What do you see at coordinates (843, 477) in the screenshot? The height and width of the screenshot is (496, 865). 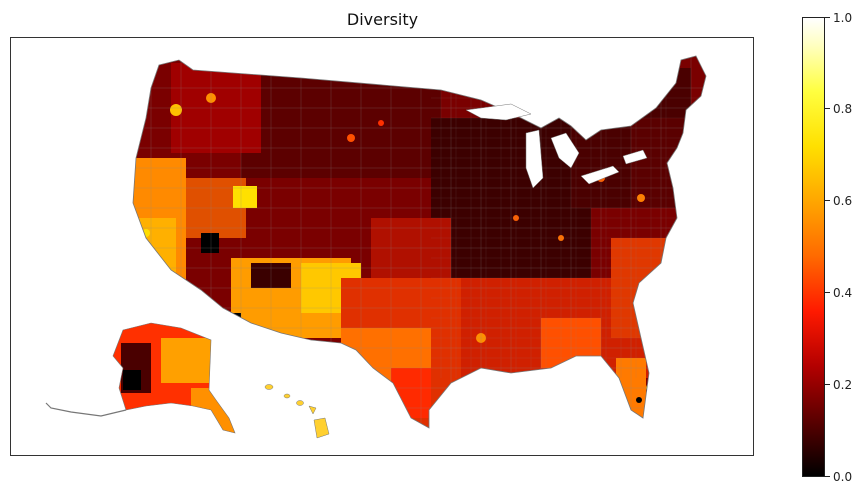 I see `colorbar-tick-label: 0.0` at bounding box center [843, 477].